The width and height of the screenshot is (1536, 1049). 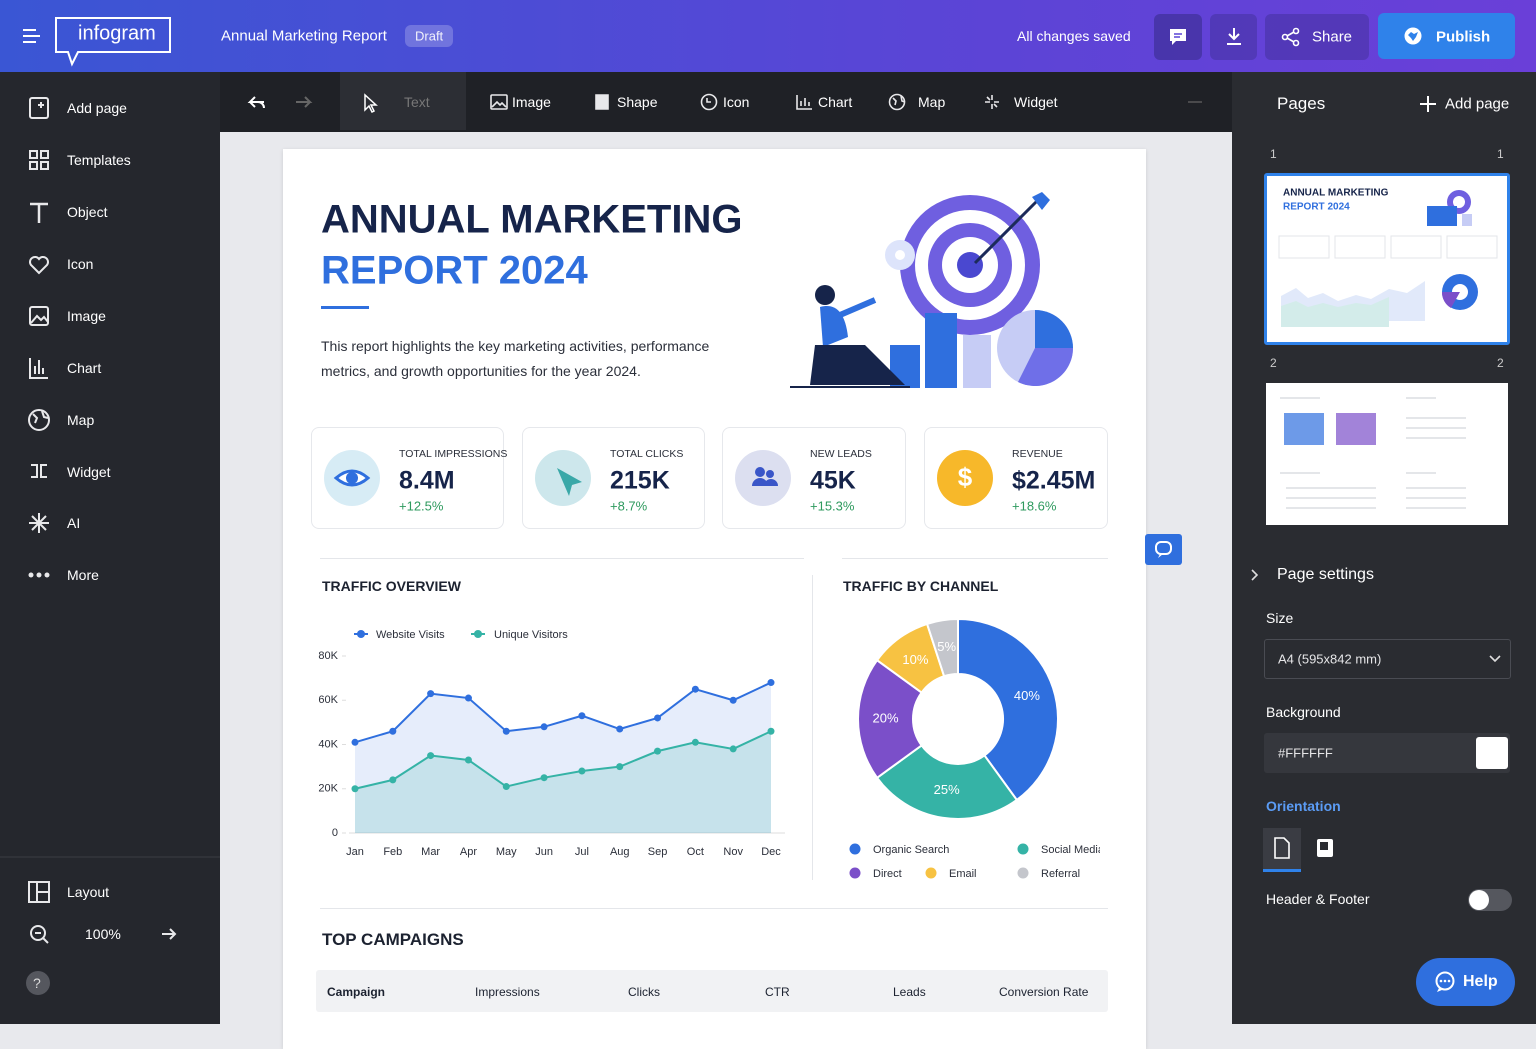 I want to click on tool-chart: Chart, so click(x=835, y=102).